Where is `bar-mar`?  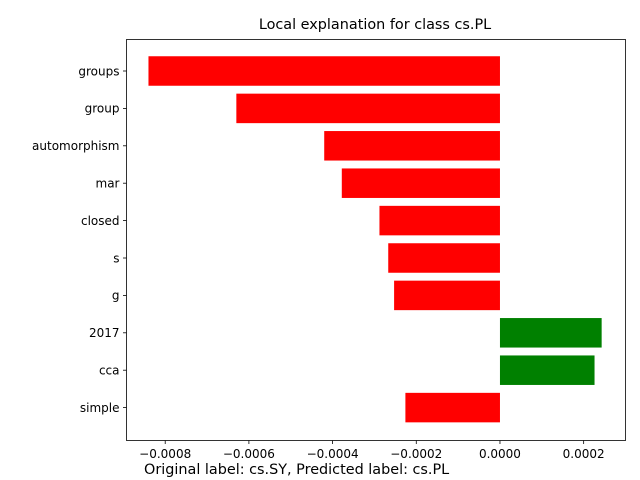
bar-mar is located at coordinates (420, 183).